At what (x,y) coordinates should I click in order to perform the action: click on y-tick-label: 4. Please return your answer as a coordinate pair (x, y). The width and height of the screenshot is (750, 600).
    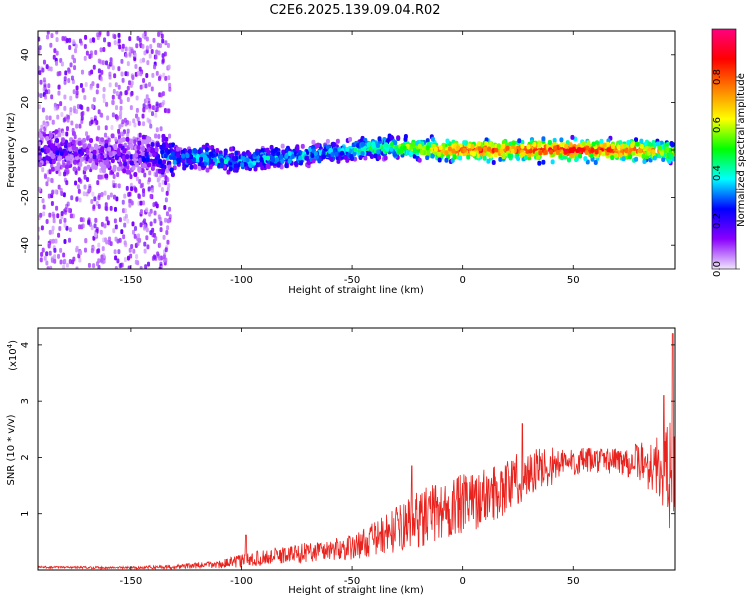
    Looking at the image, I should click on (25, 345).